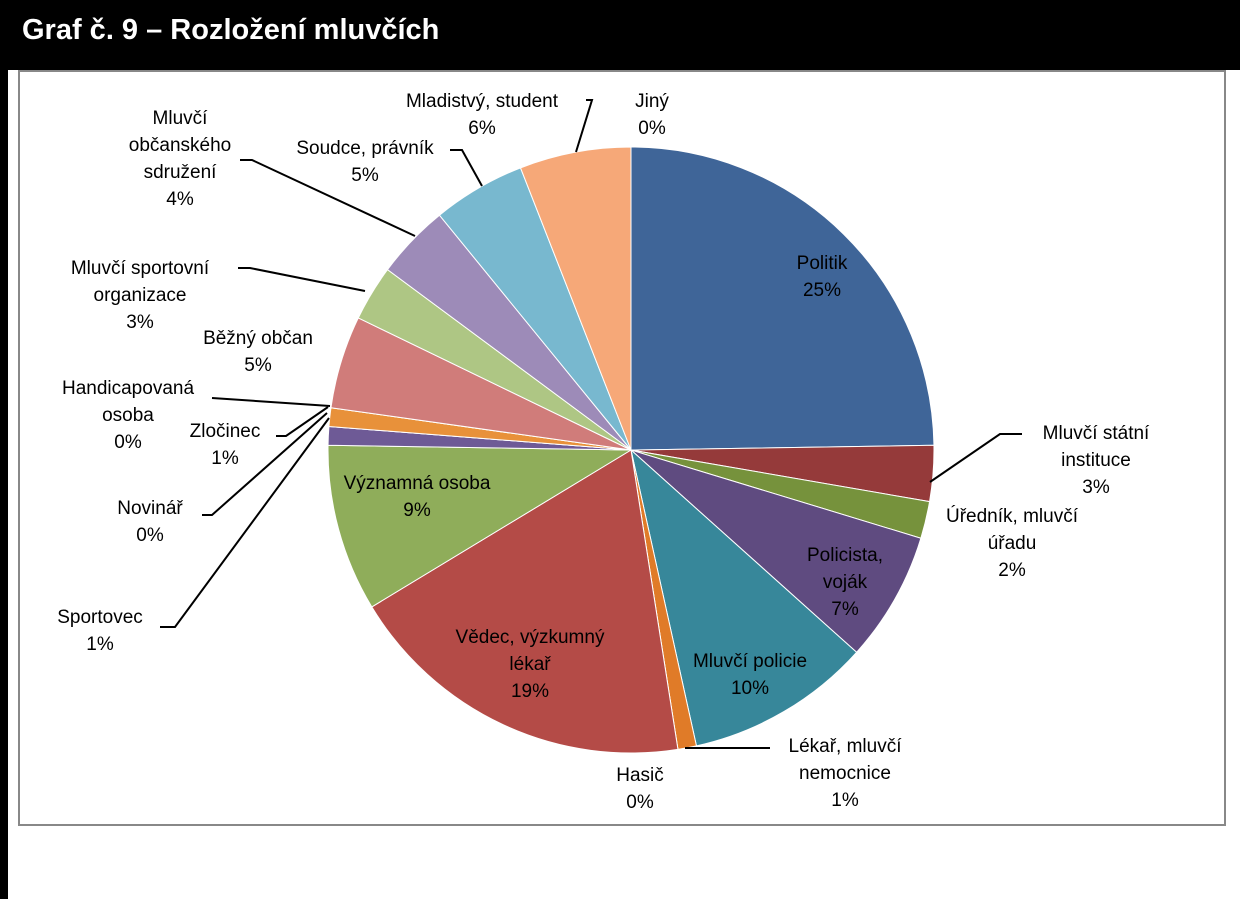 Image resolution: width=1240 pixels, height=899 pixels. I want to click on slice-label: Novinář 0%, so click(150, 522).